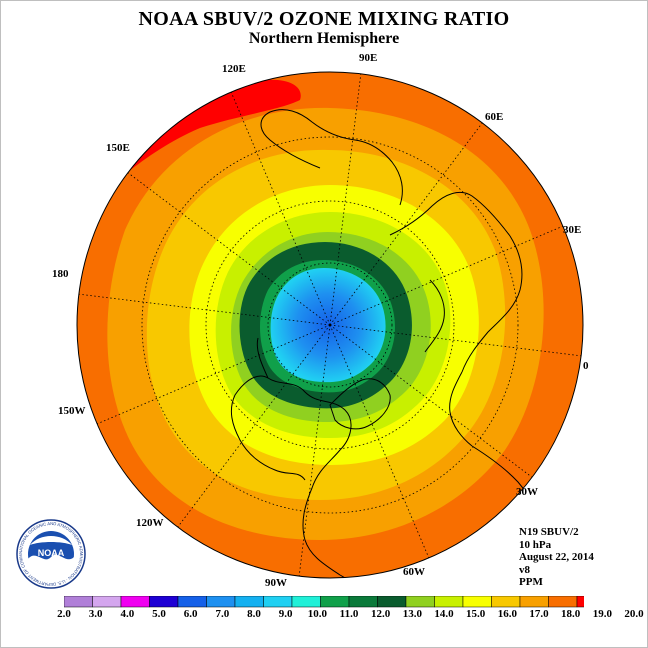 The width and height of the screenshot is (648, 648). Describe the element at coordinates (204, 133) in the screenshot. I see `high-ozone-red-patch` at that location.